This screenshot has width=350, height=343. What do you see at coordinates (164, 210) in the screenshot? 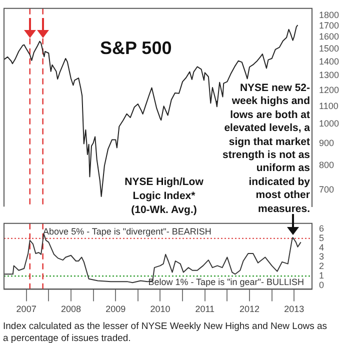
I see `chart-subtitle: (10-Wk. Avg.)` at bounding box center [164, 210].